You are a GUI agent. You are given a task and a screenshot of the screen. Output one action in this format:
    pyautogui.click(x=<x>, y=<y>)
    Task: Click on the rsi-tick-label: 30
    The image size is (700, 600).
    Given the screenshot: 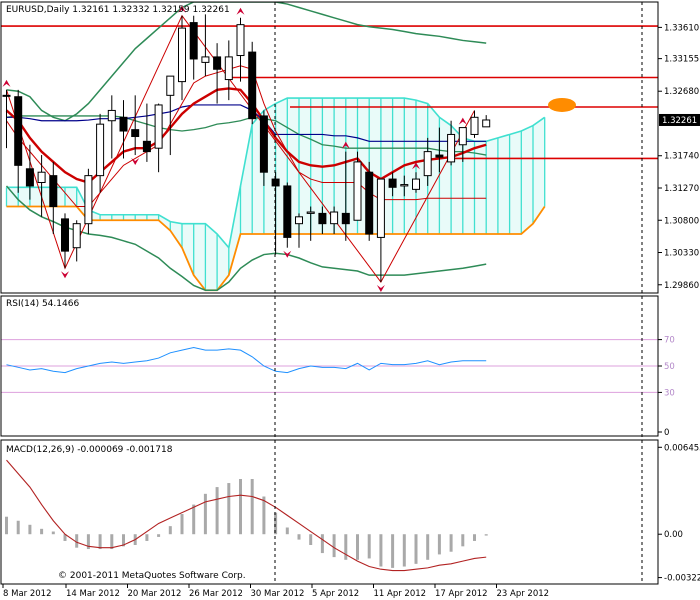 What is the action you would take?
    pyautogui.click(x=669, y=393)
    